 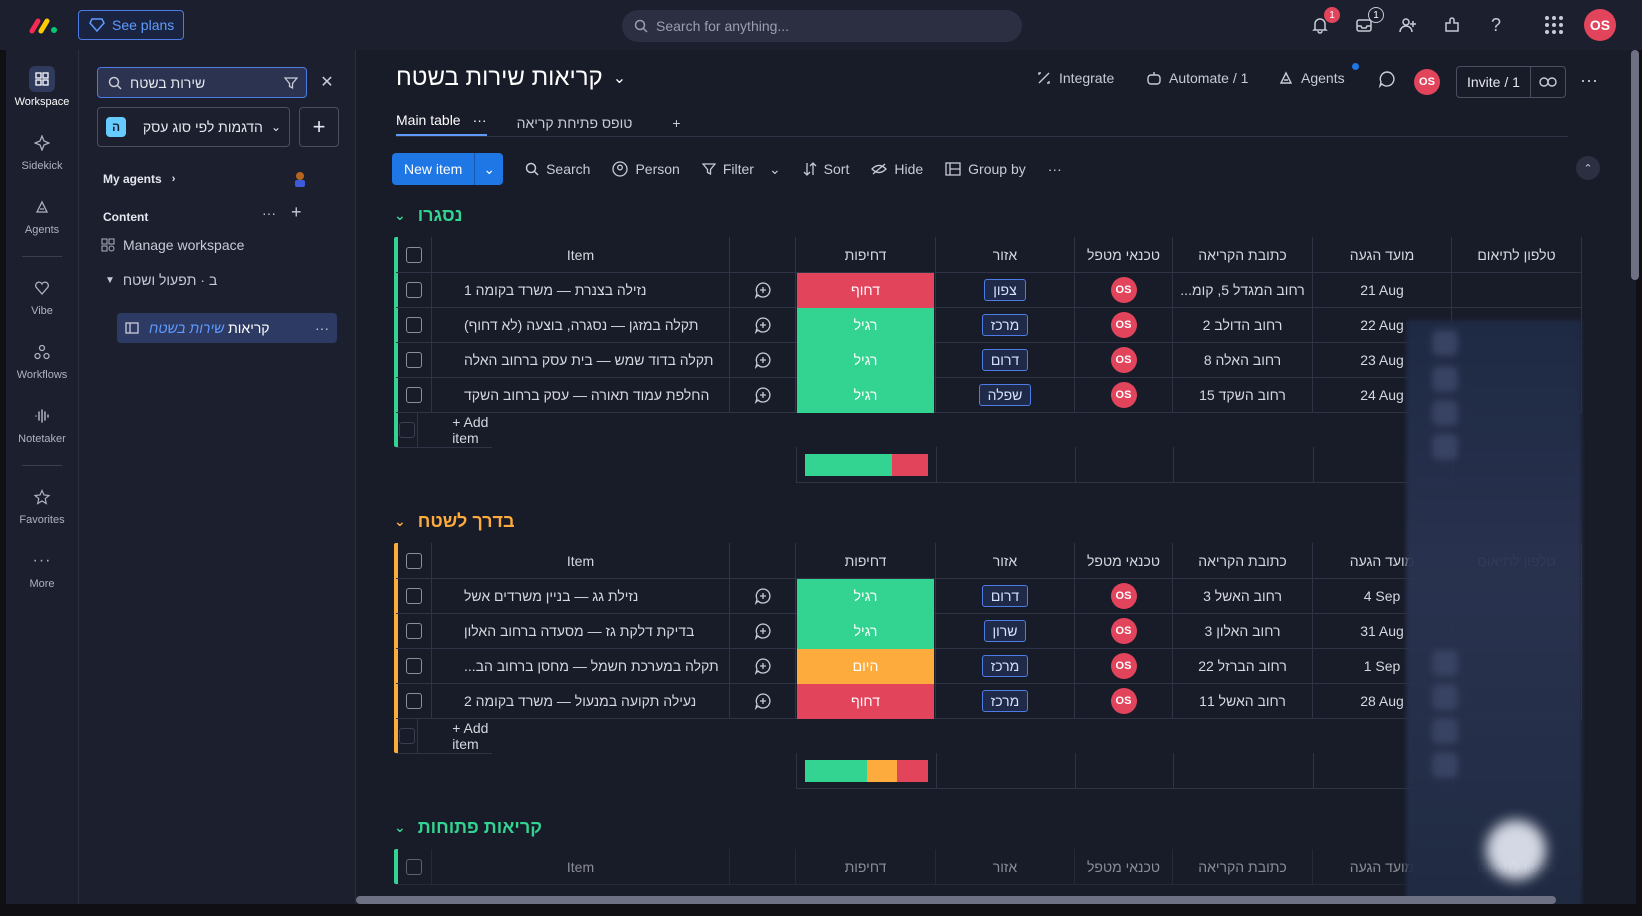 What do you see at coordinates (454, 521) in the screenshot?
I see `group-title: ⌄ בדרך לשטח` at bounding box center [454, 521].